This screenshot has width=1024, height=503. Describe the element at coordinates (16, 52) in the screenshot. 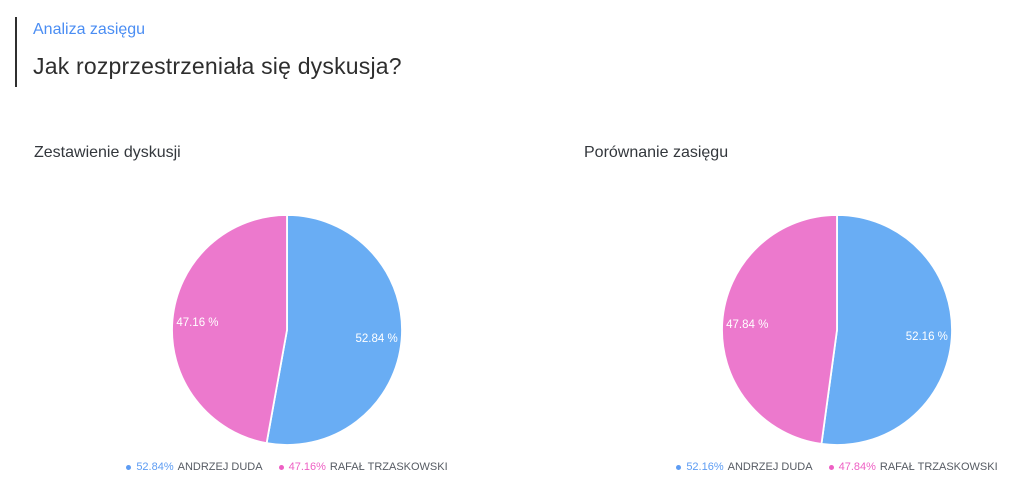

I see `header-accent-bar` at that location.